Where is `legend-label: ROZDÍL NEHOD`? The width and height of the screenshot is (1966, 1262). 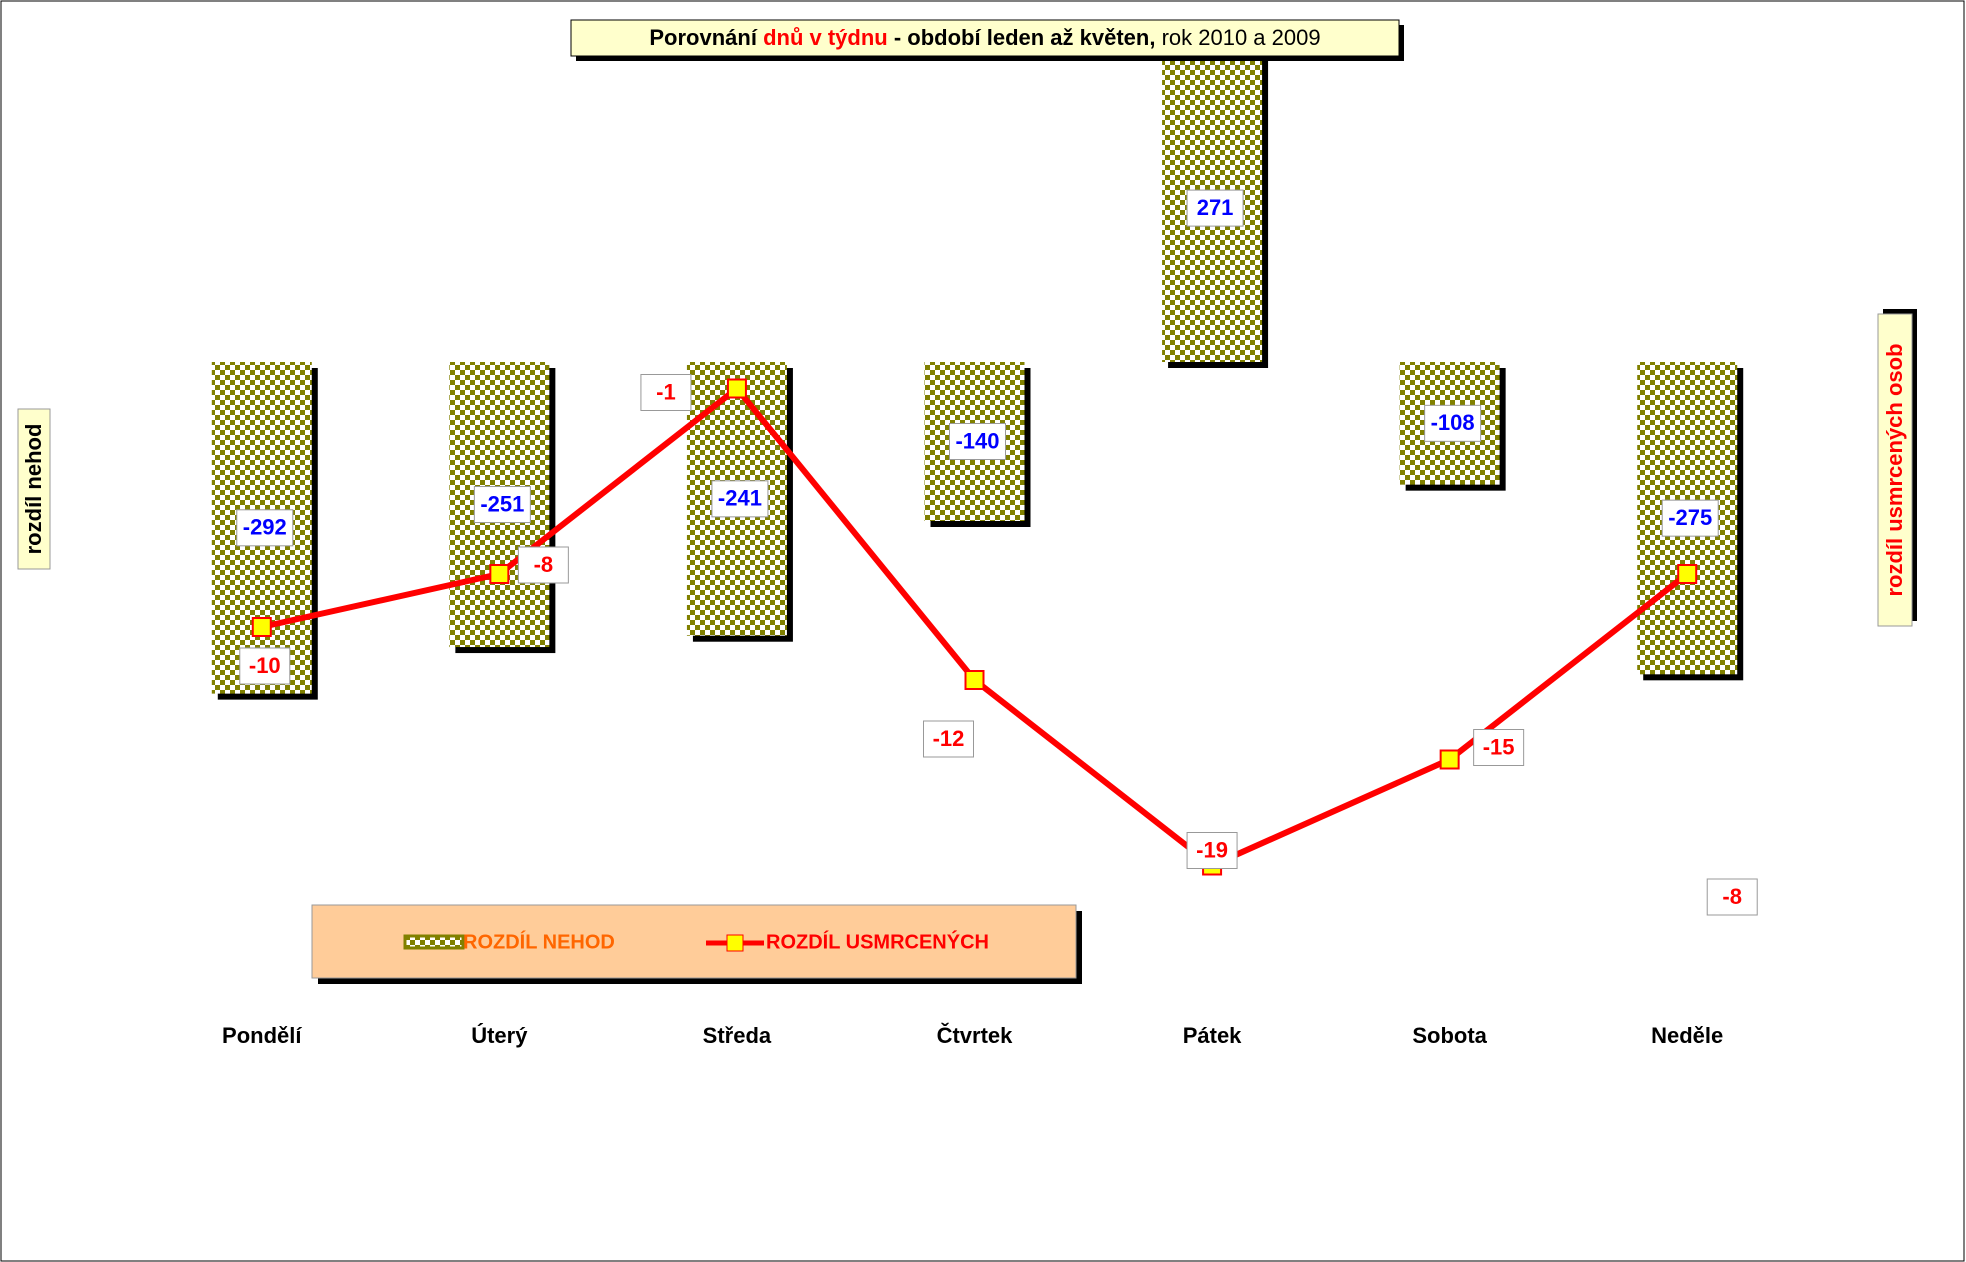
legend-label: ROZDÍL NEHOD is located at coordinates (539, 941).